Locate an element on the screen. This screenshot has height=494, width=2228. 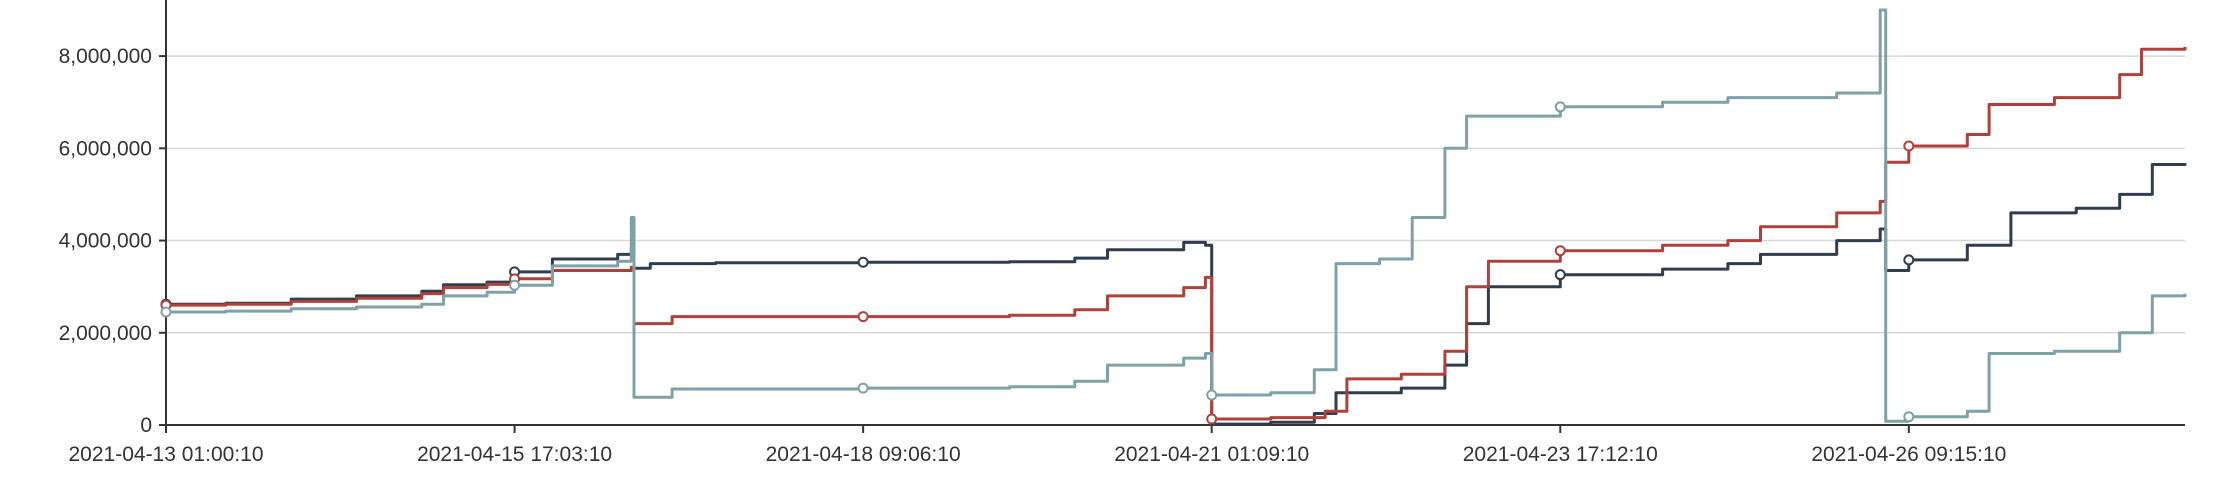
y-tick-label: 8,000,000 is located at coordinates (105, 56).